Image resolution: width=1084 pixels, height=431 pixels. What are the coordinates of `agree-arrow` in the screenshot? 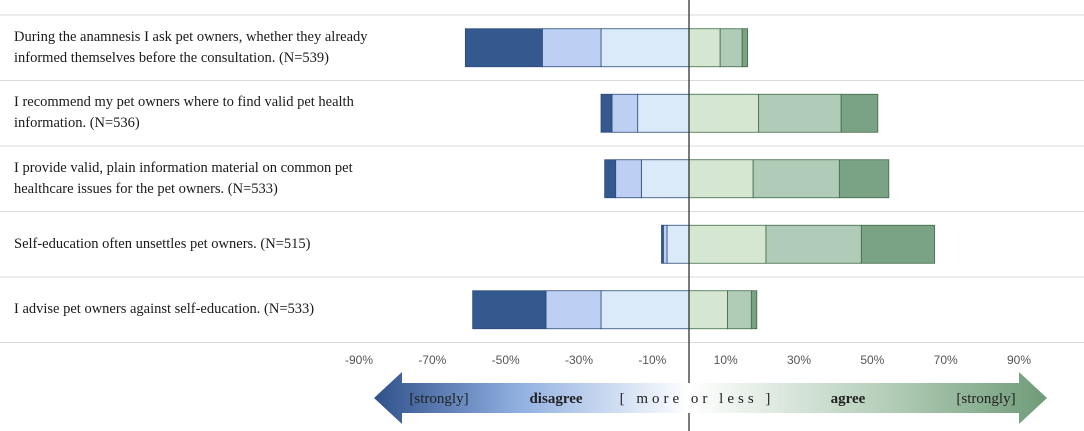 It's located at (868, 398).